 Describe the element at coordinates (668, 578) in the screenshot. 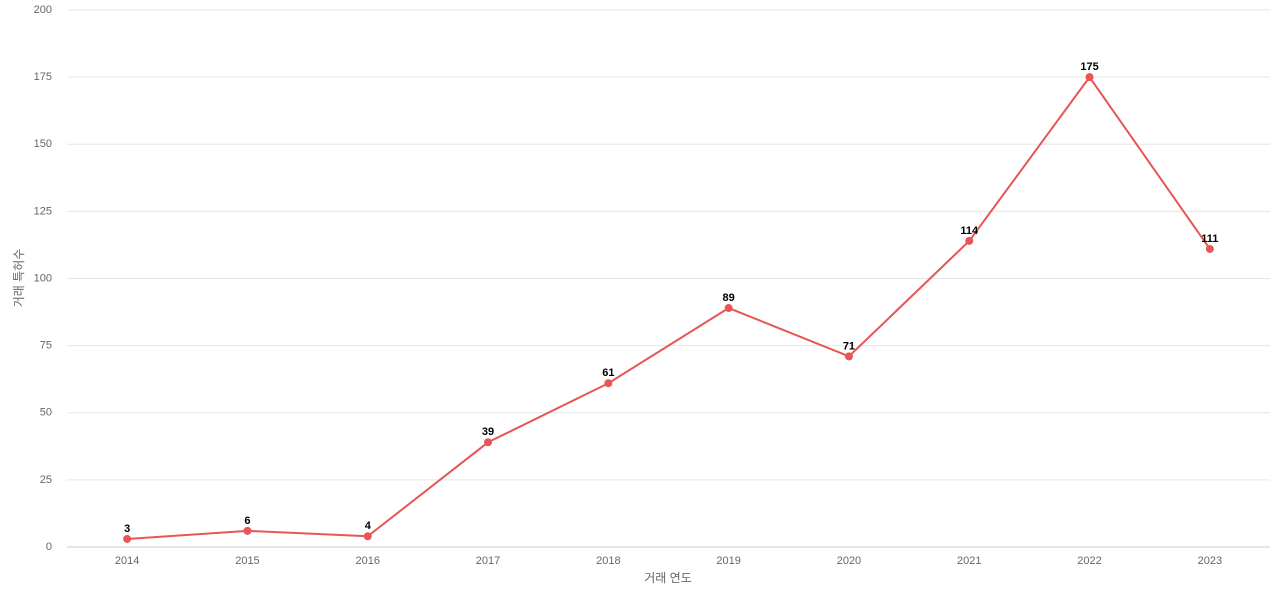

I see `x-axis-title: 거래 연도` at that location.